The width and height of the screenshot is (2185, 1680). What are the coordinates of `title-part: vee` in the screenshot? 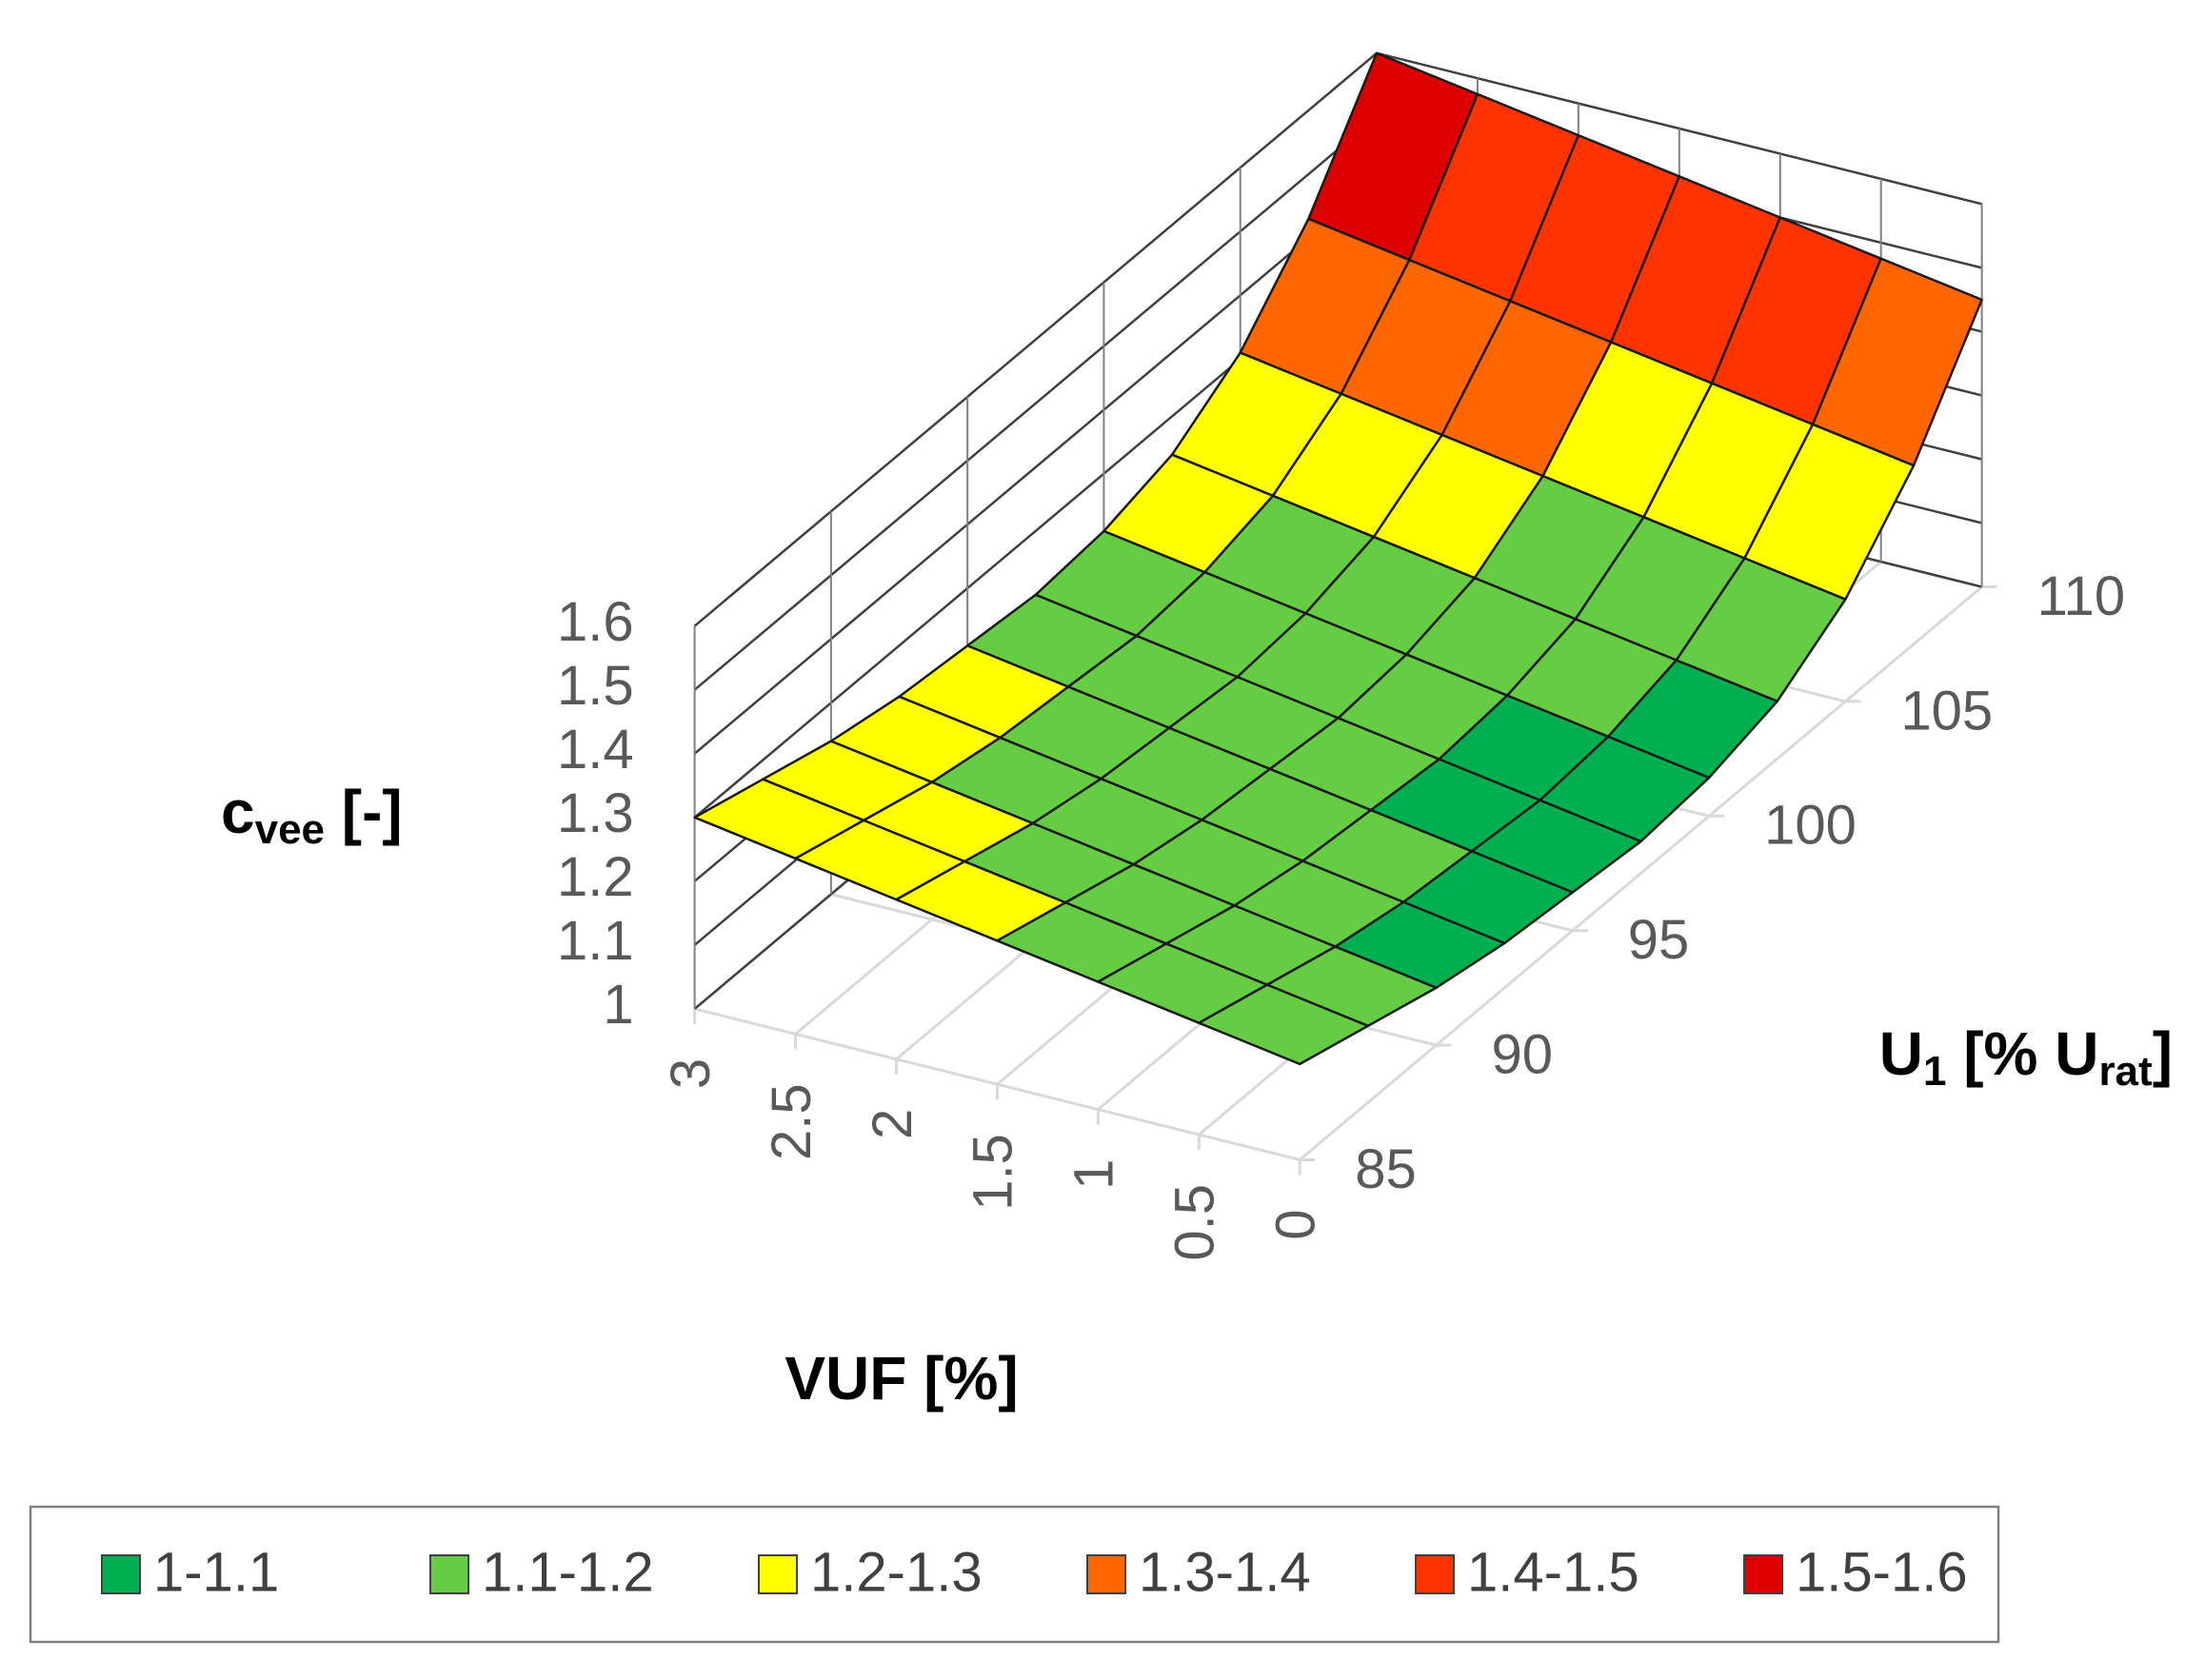 It's located at (290, 829).